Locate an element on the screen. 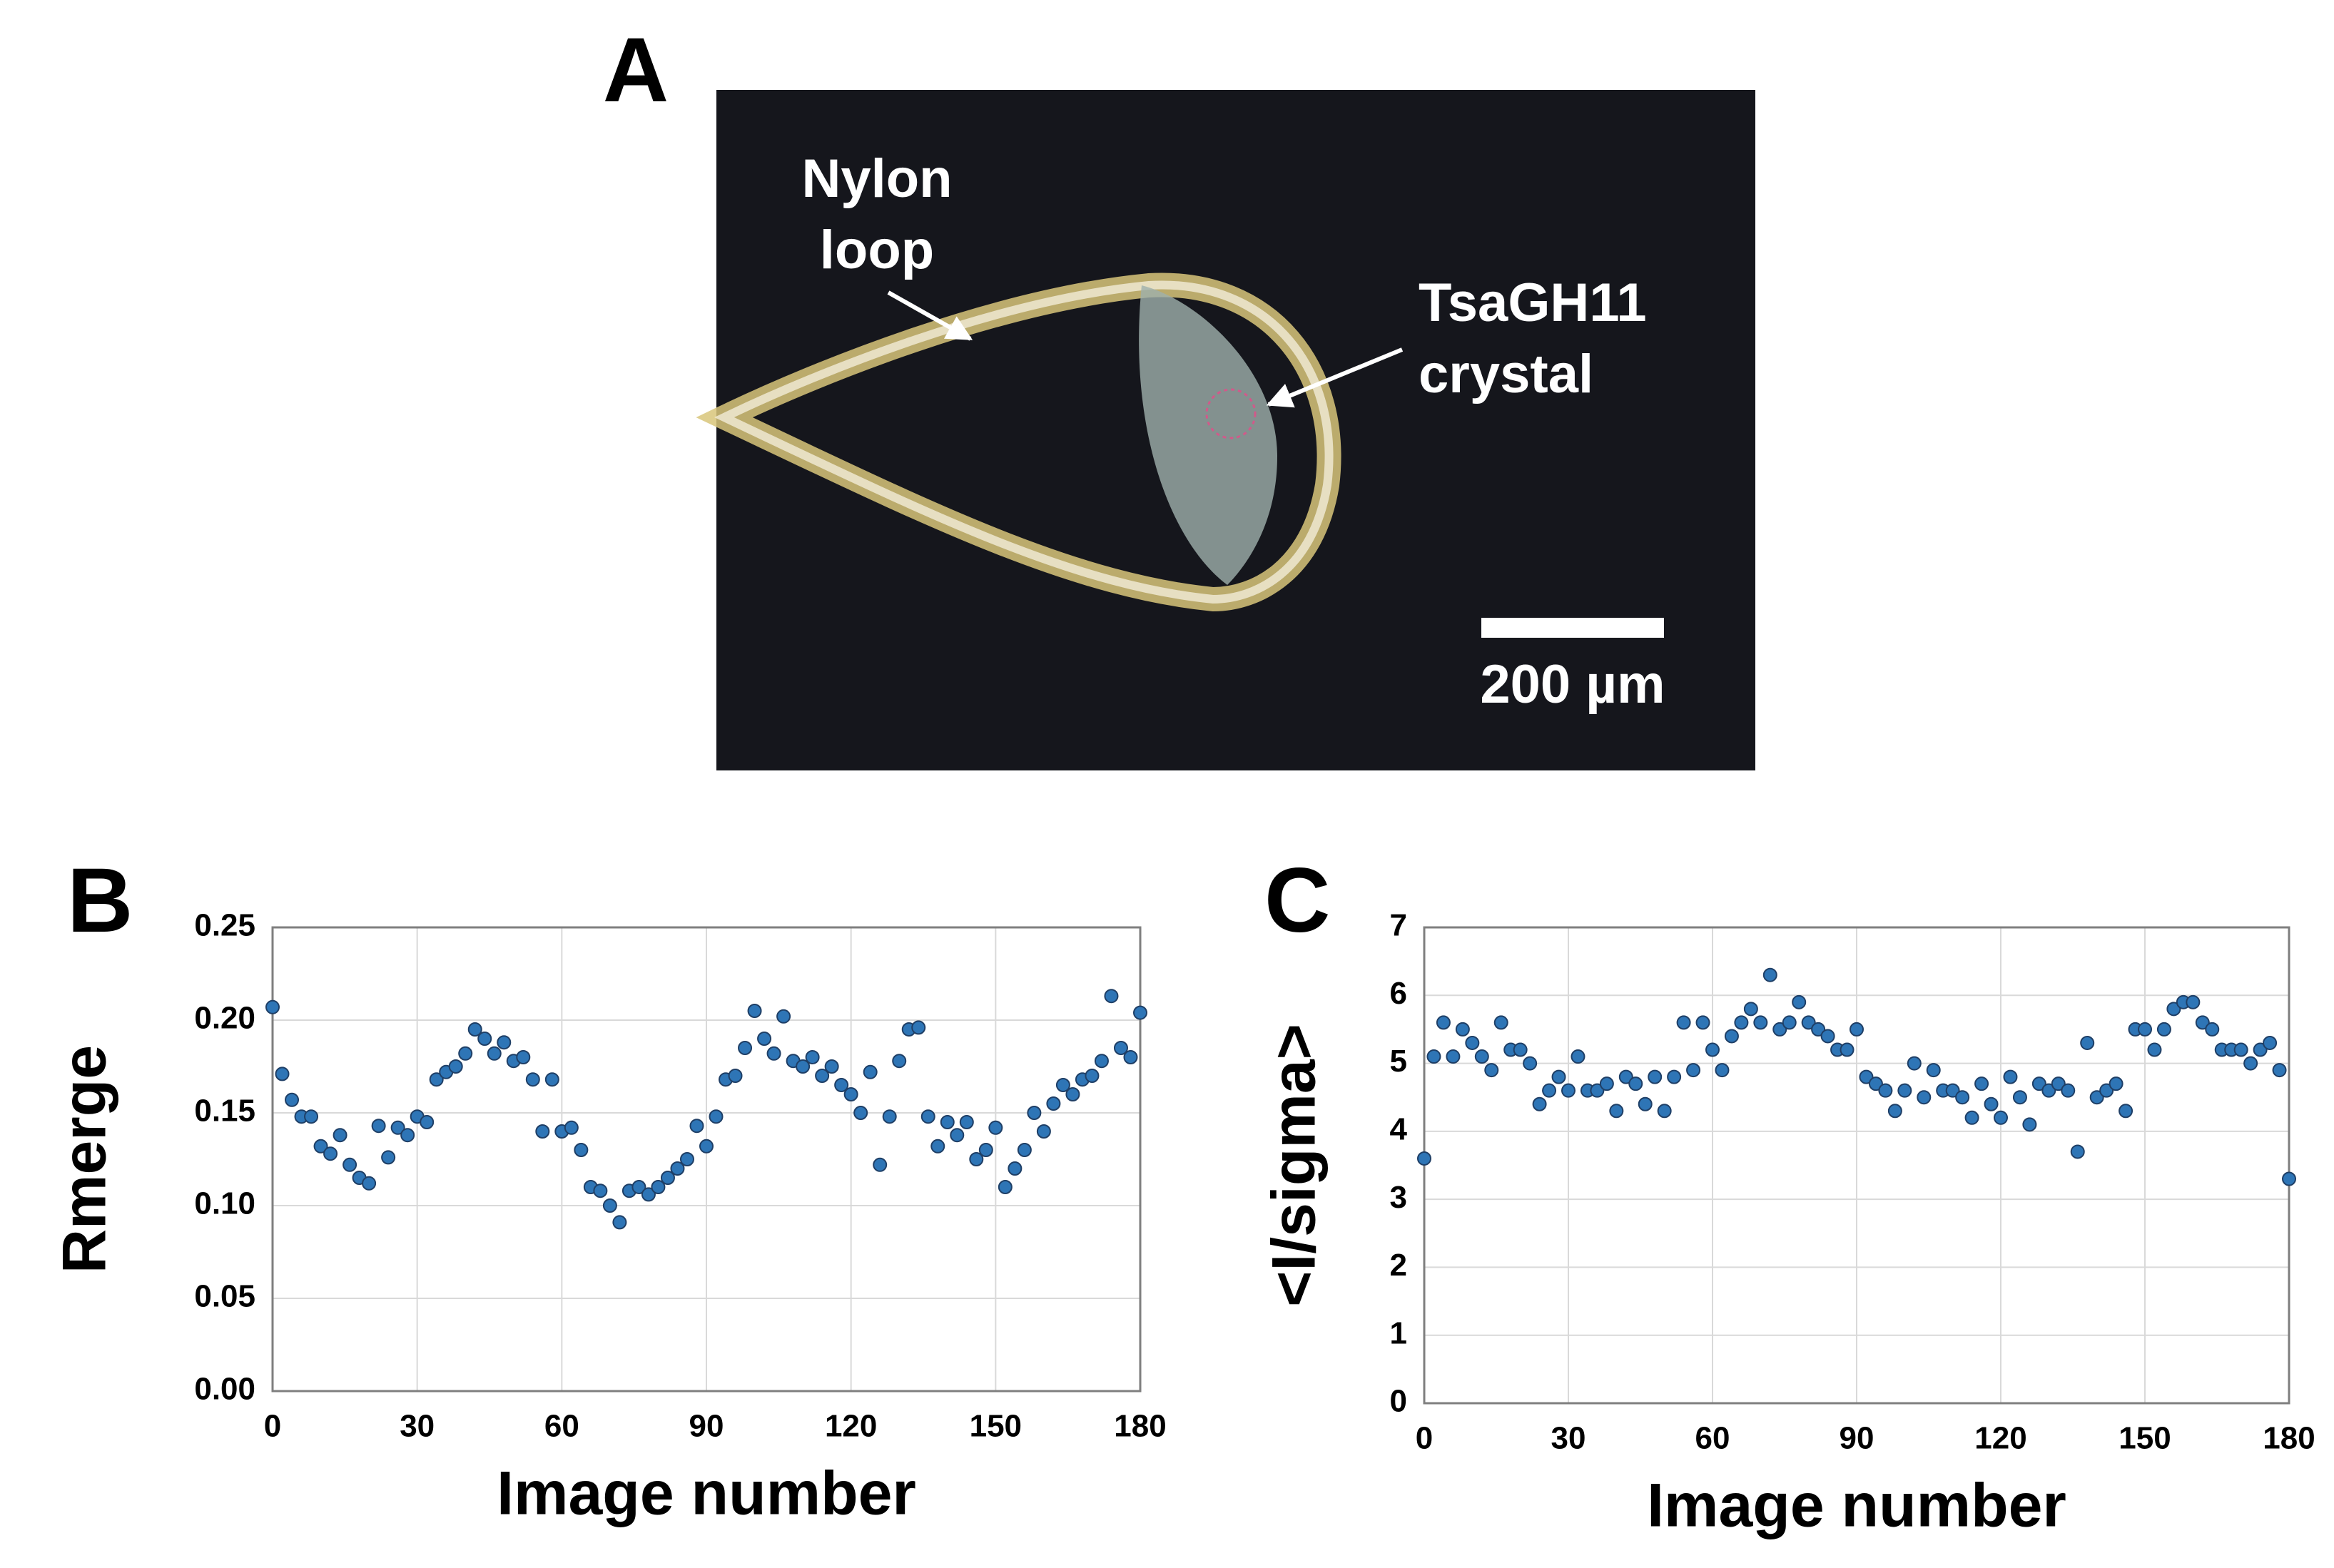  x-axis-title: Image number is located at coordinates (1857, 1506).